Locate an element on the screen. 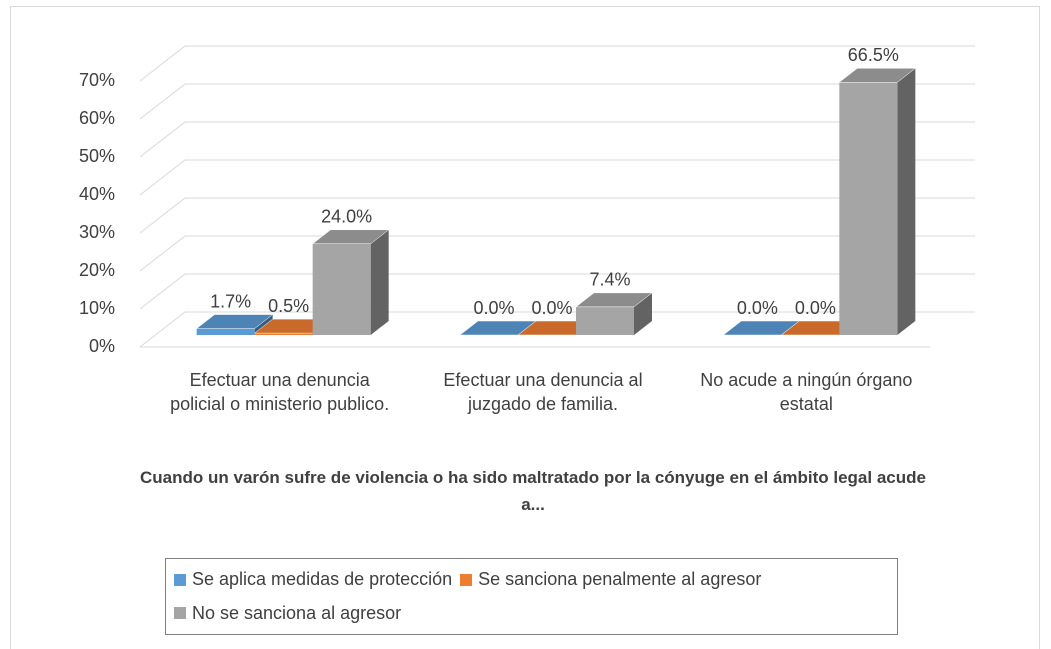 This screenshot has height=649, width=1051. legend-item: Se sanciona penalmente al agresor is located at coordinates (610, 579).